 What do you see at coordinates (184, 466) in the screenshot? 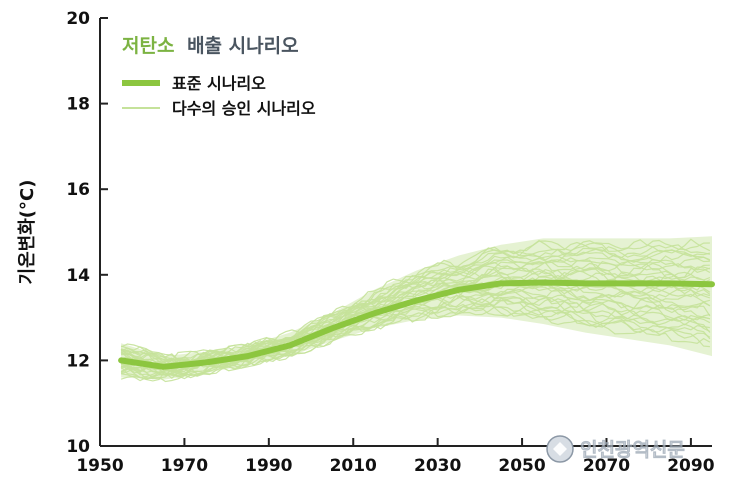
I see `x-tick-label: 1970` at bounding box center [184, 466].